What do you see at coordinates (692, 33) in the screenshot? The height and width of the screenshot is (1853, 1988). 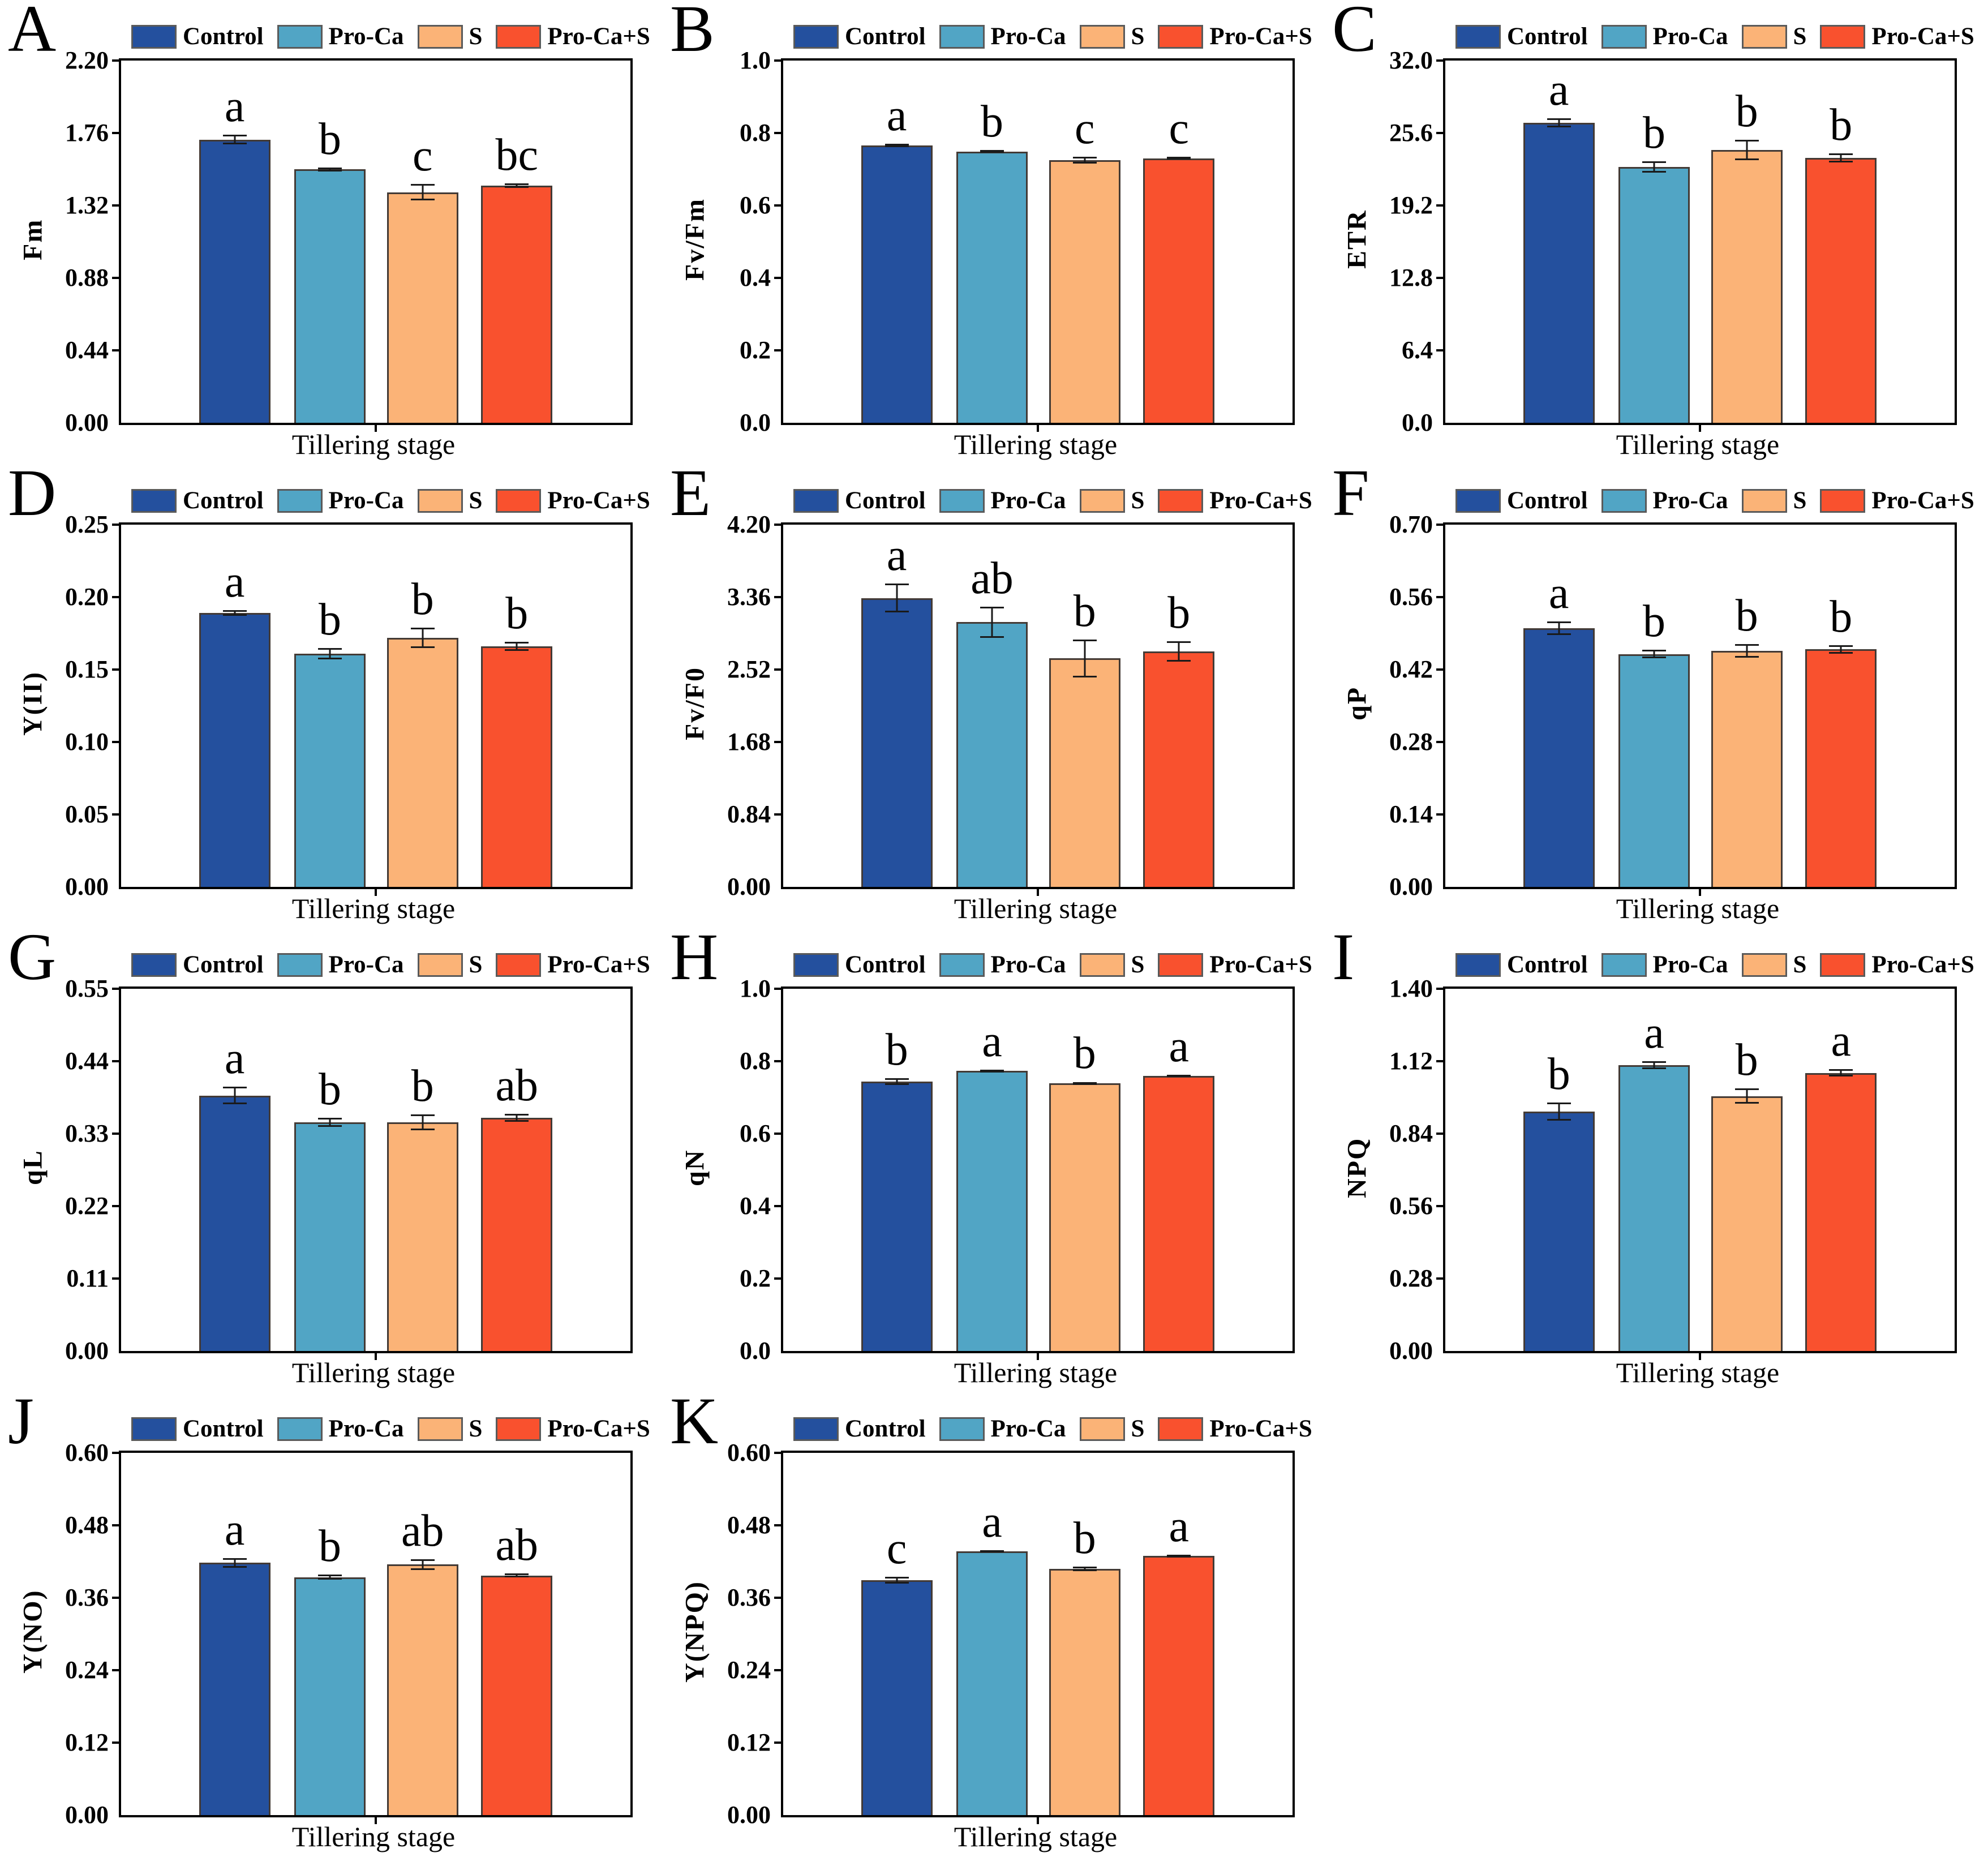 I see `panel-letter: B` at bounding box center [692, 33].